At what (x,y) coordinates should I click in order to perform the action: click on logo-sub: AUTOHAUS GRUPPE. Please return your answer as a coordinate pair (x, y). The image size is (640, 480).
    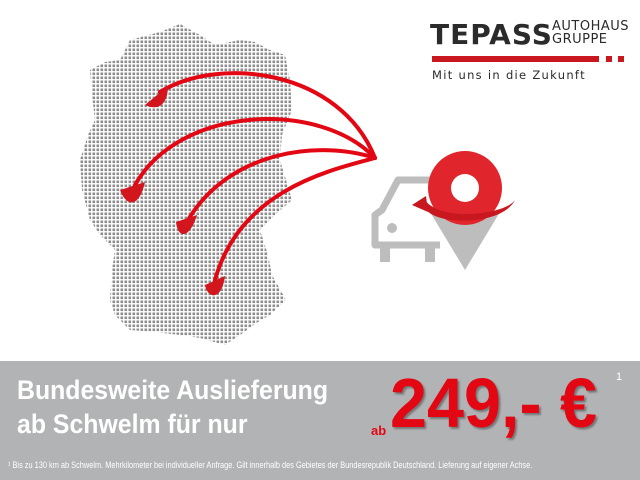
    Looking at the image, I should click on (590, 33).